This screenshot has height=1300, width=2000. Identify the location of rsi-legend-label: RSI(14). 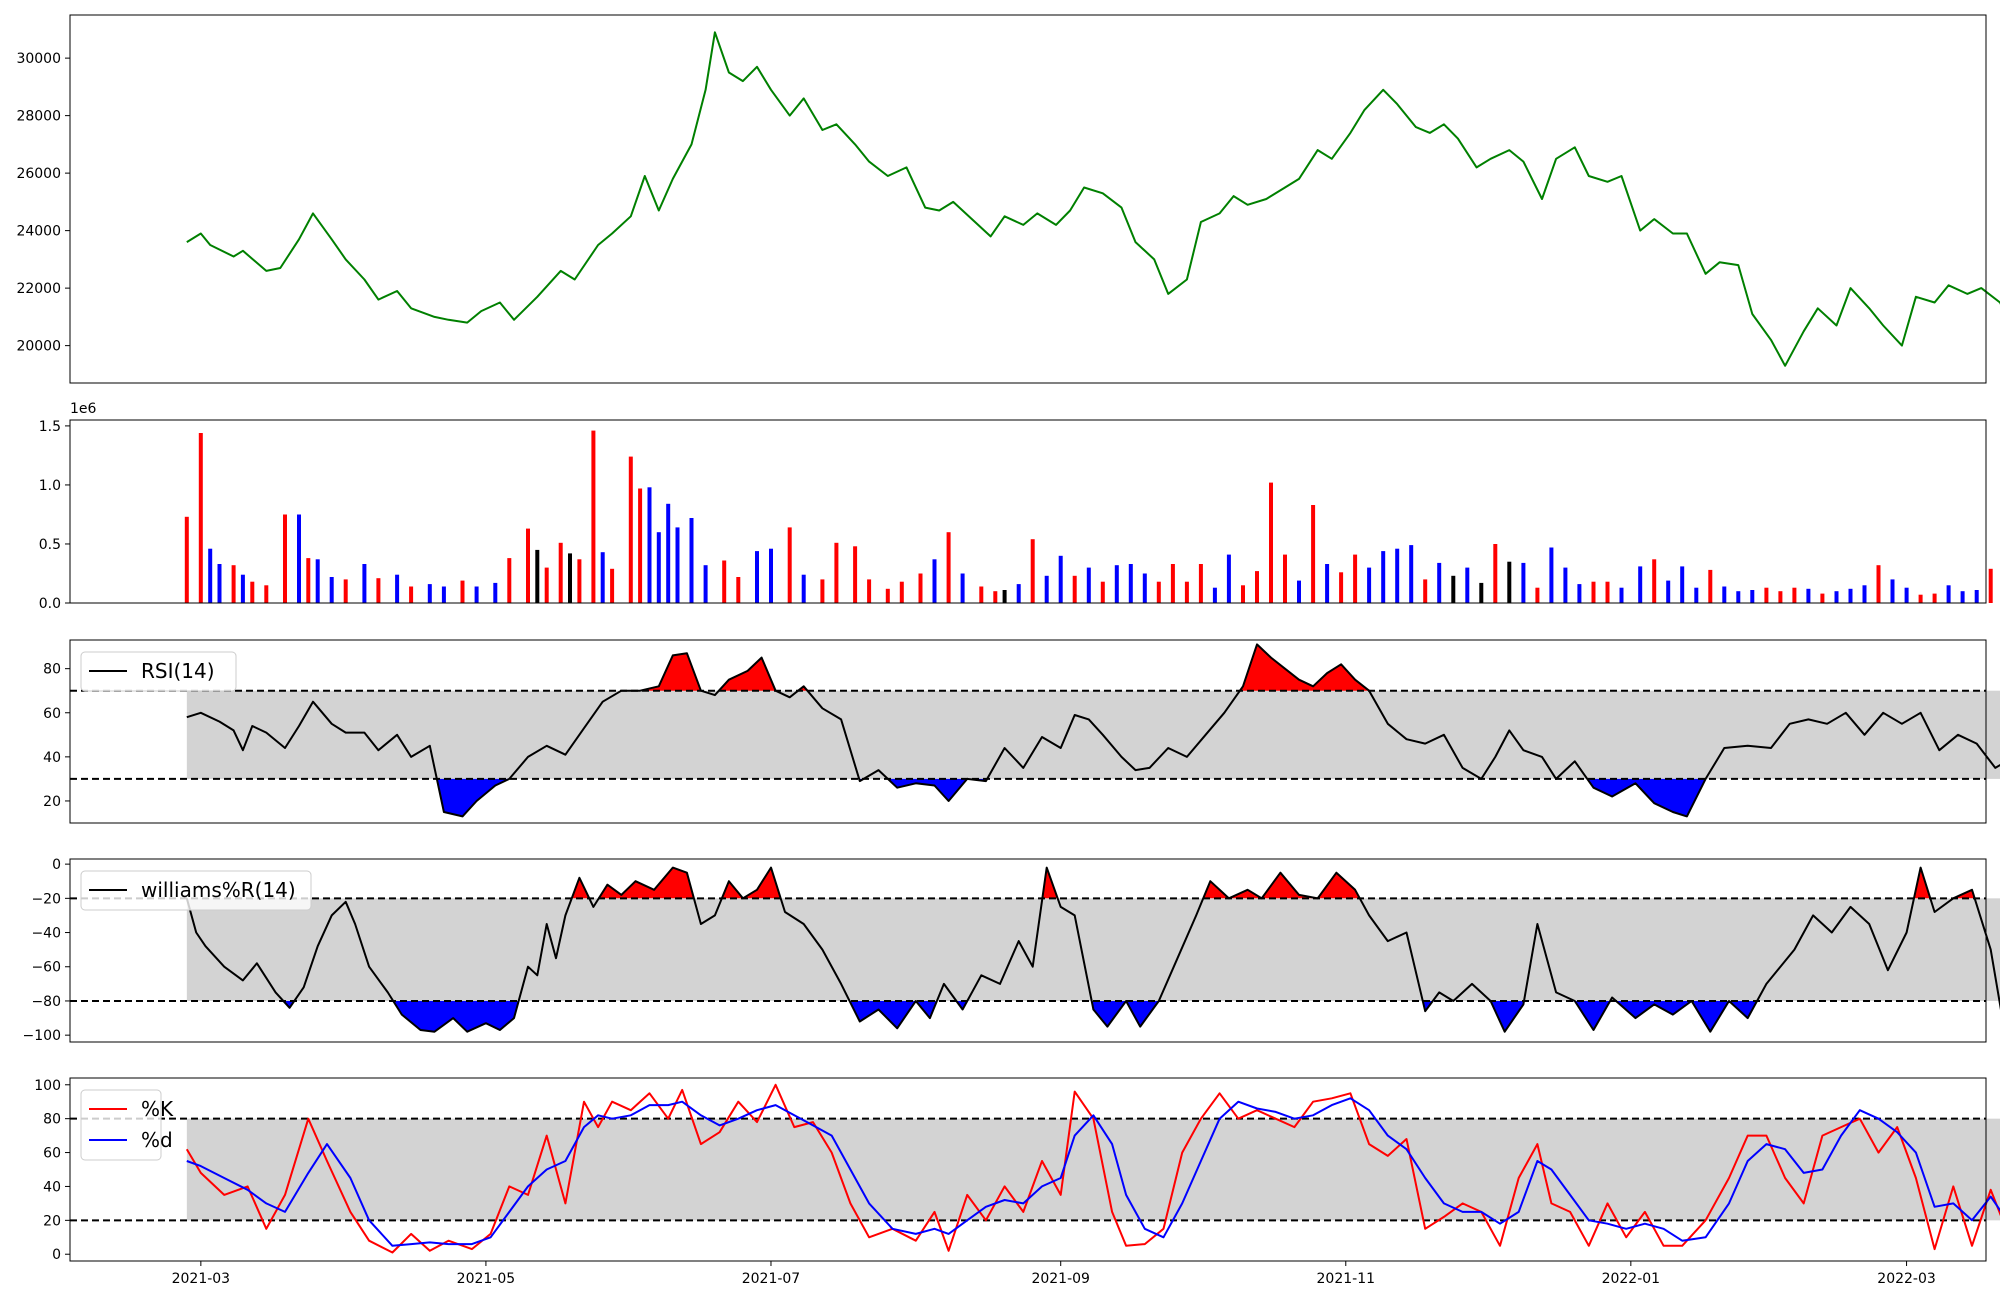
(178, 671).